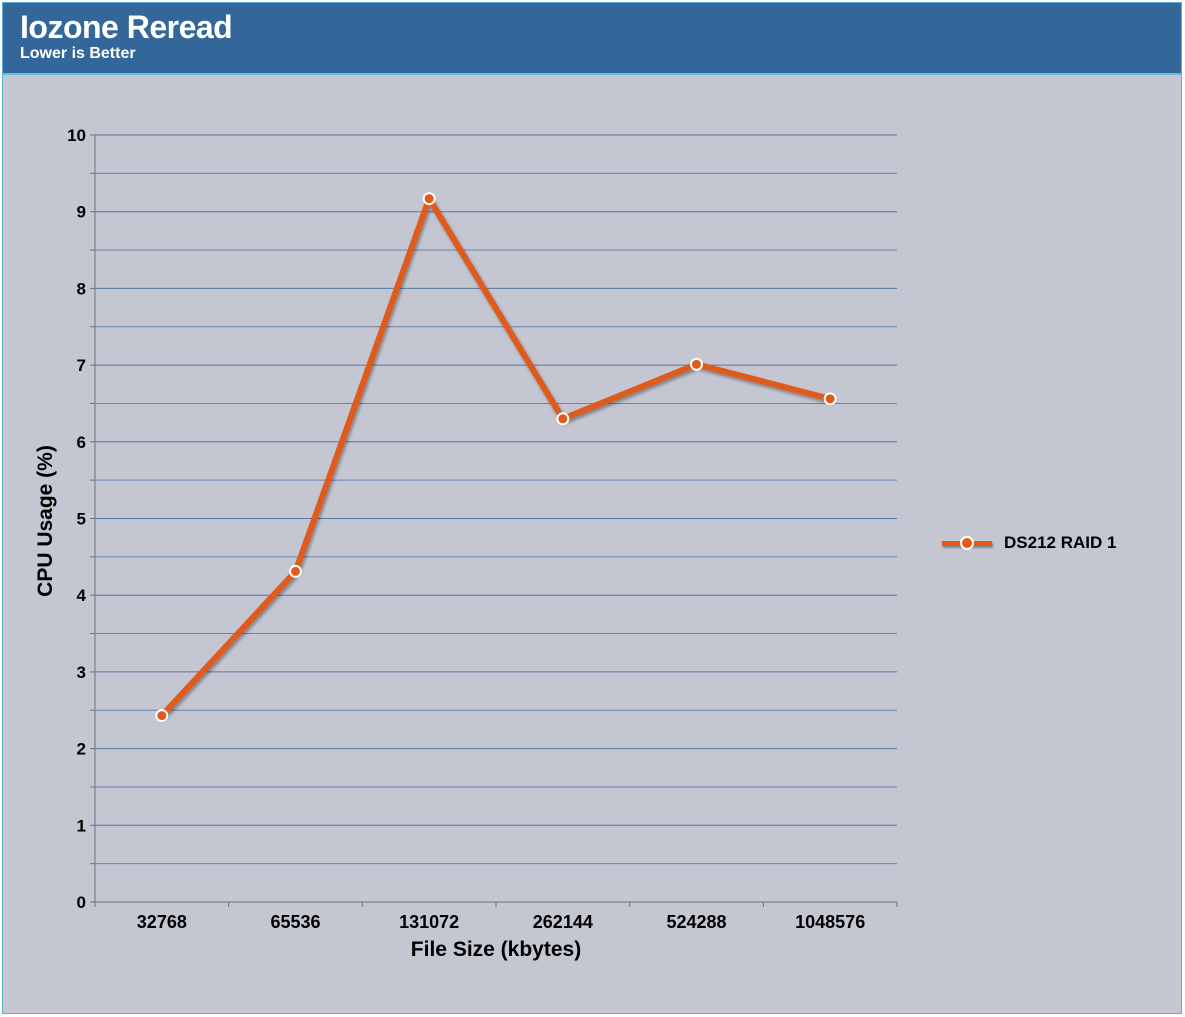  What do you see at coordinates (696, 922) in the screenshot?
I see `x-tick-label: 524288` at bounding box center [696, 922].